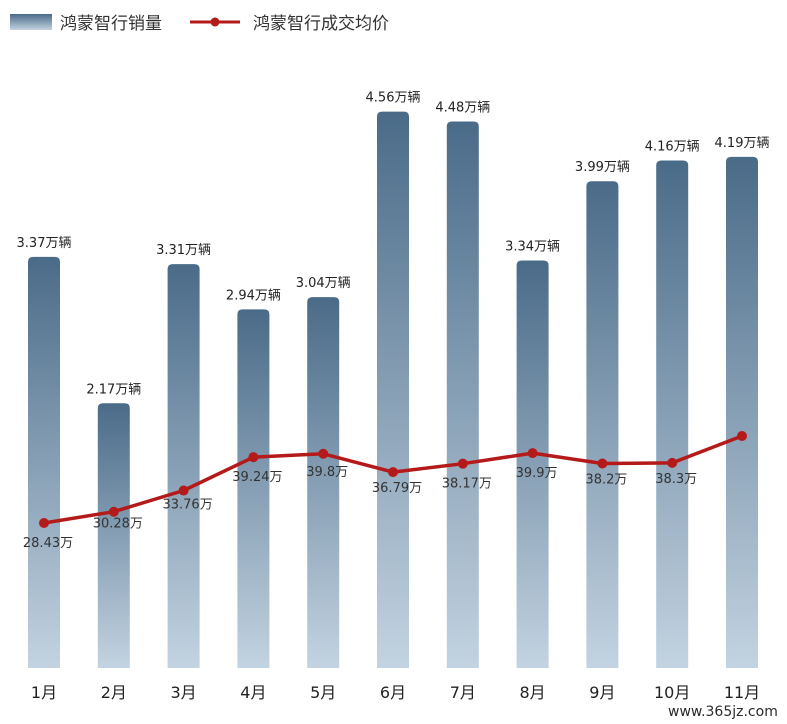 This screenshot has width=787, height=724. What do you see at coordinates (323, 692) in the screenshot?
I see `x-tick-5: 5月` at bounding box center [323, 692].